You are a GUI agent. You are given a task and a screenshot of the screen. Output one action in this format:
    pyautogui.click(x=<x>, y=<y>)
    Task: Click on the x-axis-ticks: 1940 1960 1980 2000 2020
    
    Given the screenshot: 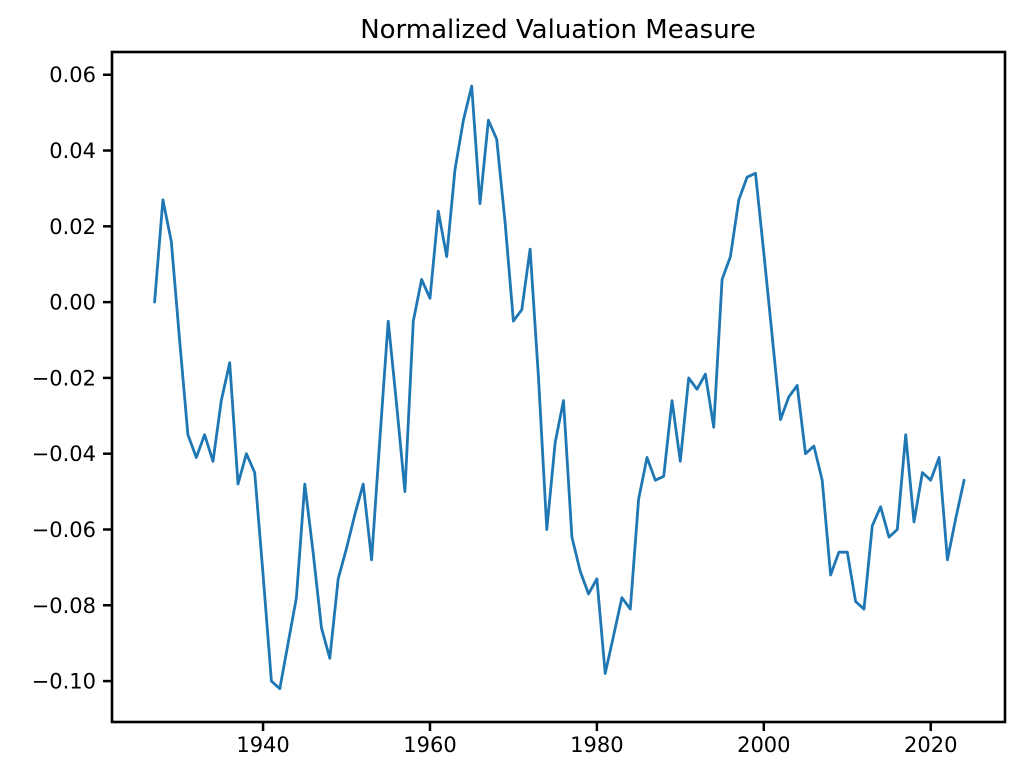 What is the action you would take?
    pyautogui.click(x=596, y=739)
    